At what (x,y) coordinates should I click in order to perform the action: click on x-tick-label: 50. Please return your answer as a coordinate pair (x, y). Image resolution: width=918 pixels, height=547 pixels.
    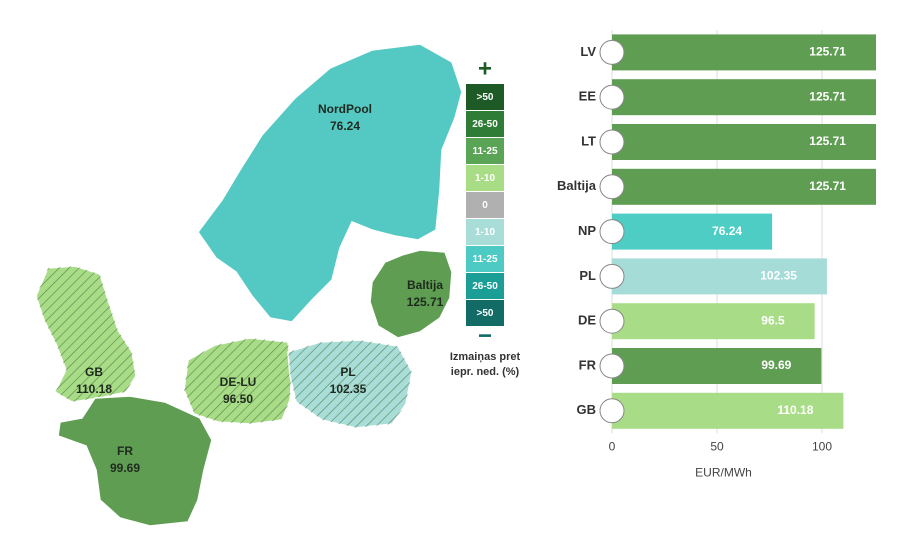
    Looking at the image, I should click on (717, 446).